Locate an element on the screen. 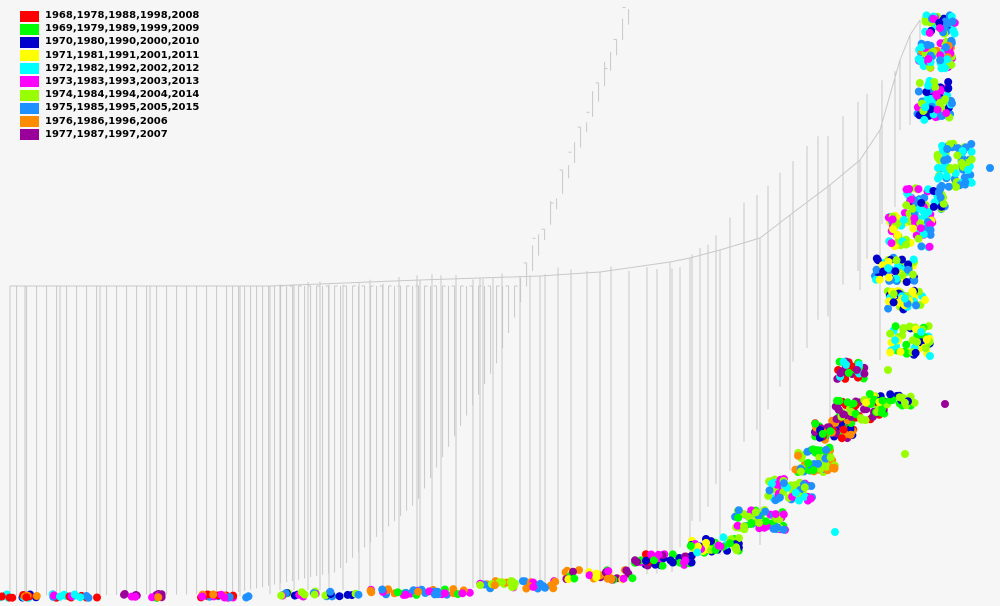 The height and width of the screenshot is (606, 1000). legend-item: 1969,1979,1989,1999,2009 is located at coordinates (109, 29).